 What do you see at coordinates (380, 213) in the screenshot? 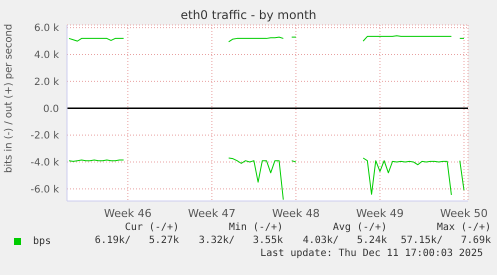
I see `x-tick-label: Week 49` at bounding box center [380, 213].